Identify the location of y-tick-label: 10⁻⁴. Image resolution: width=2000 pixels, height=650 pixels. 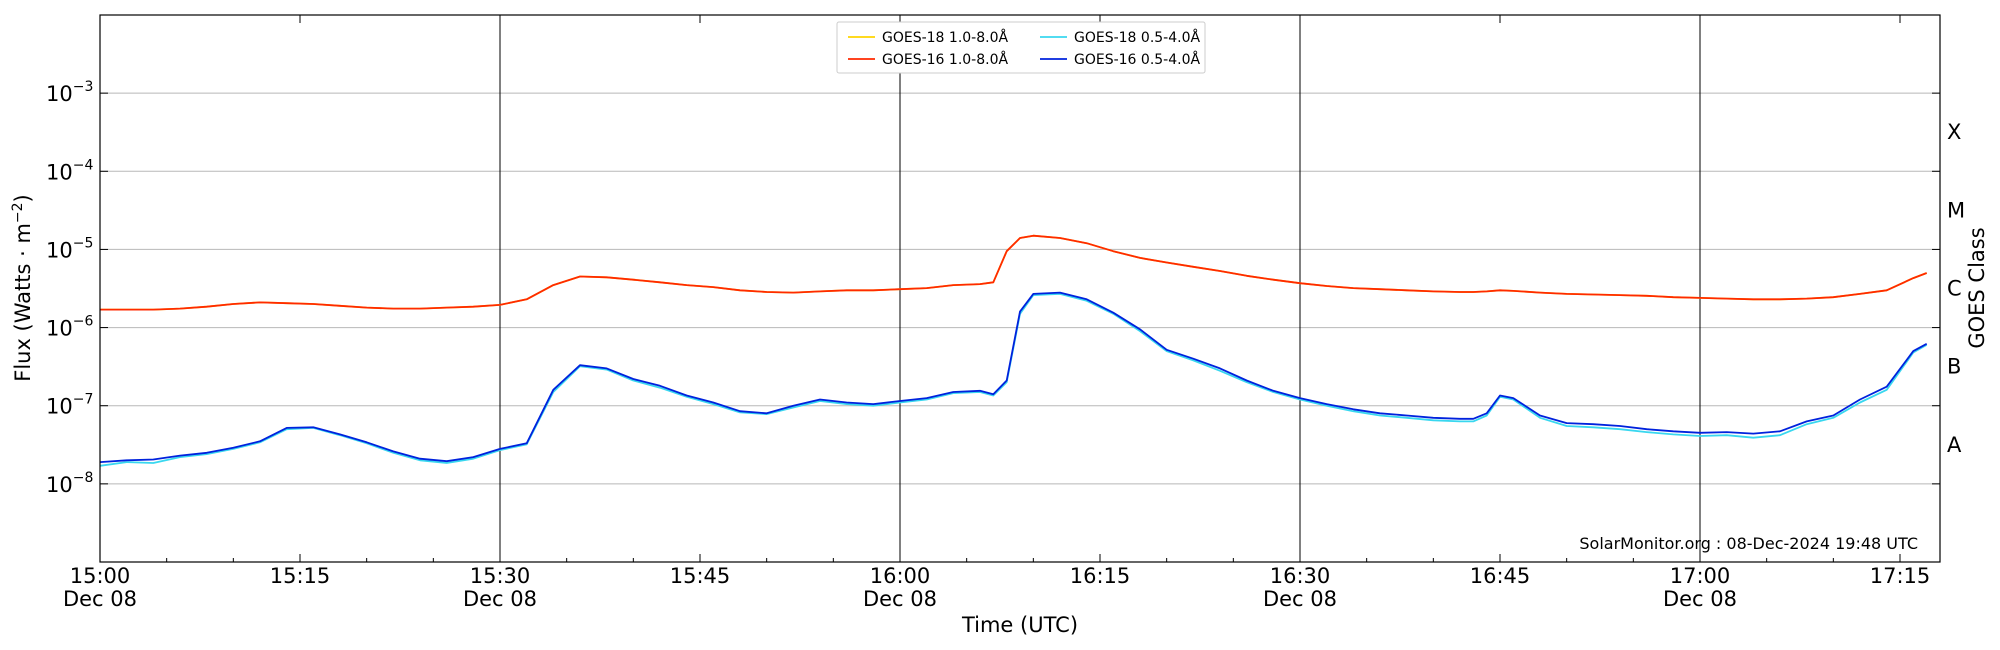
(69, 170).